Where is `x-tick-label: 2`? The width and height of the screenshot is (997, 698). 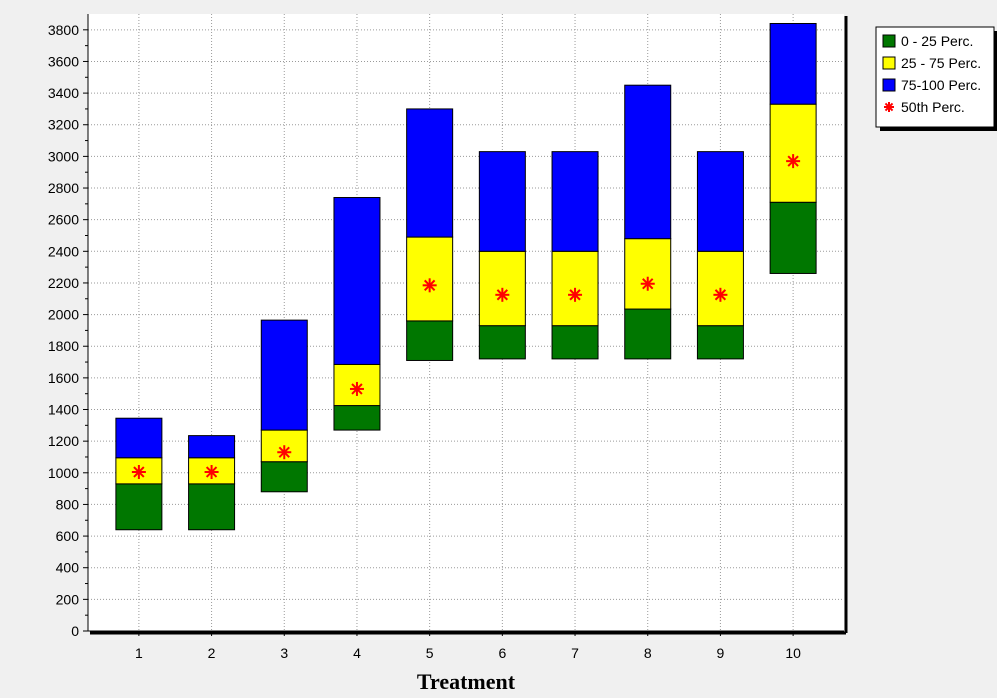 x-tick-label: 2 is located at coordinates (212, 653).